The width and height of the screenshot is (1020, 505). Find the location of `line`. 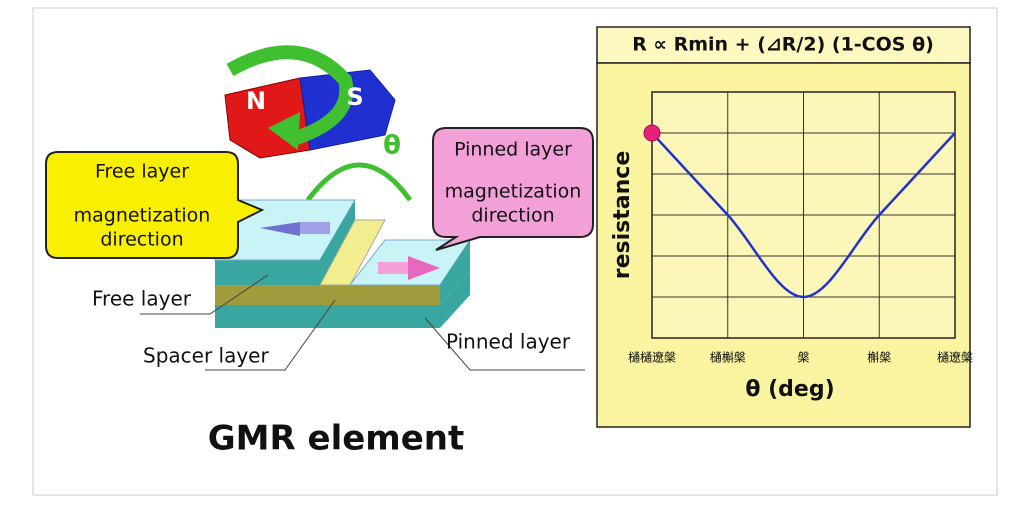

line is located at coordinates (803, 215).